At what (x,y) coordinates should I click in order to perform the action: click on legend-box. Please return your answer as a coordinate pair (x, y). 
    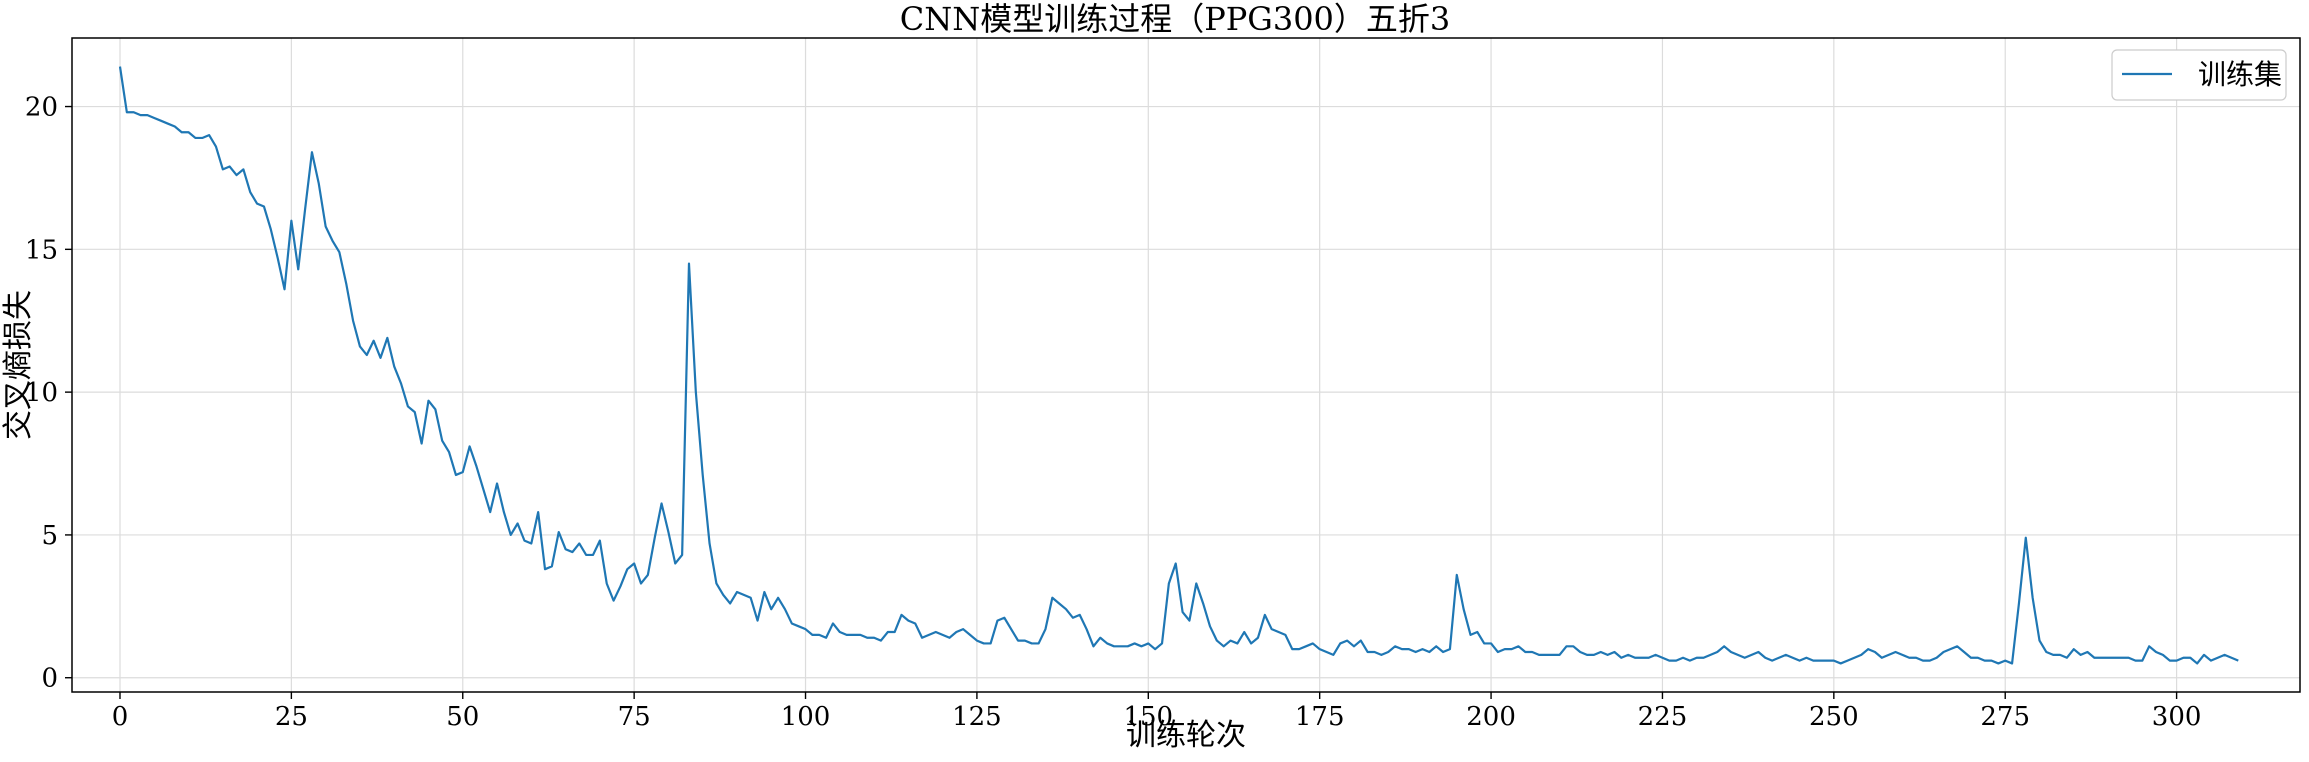
    Looking at the image, I should click on (2199, 75).